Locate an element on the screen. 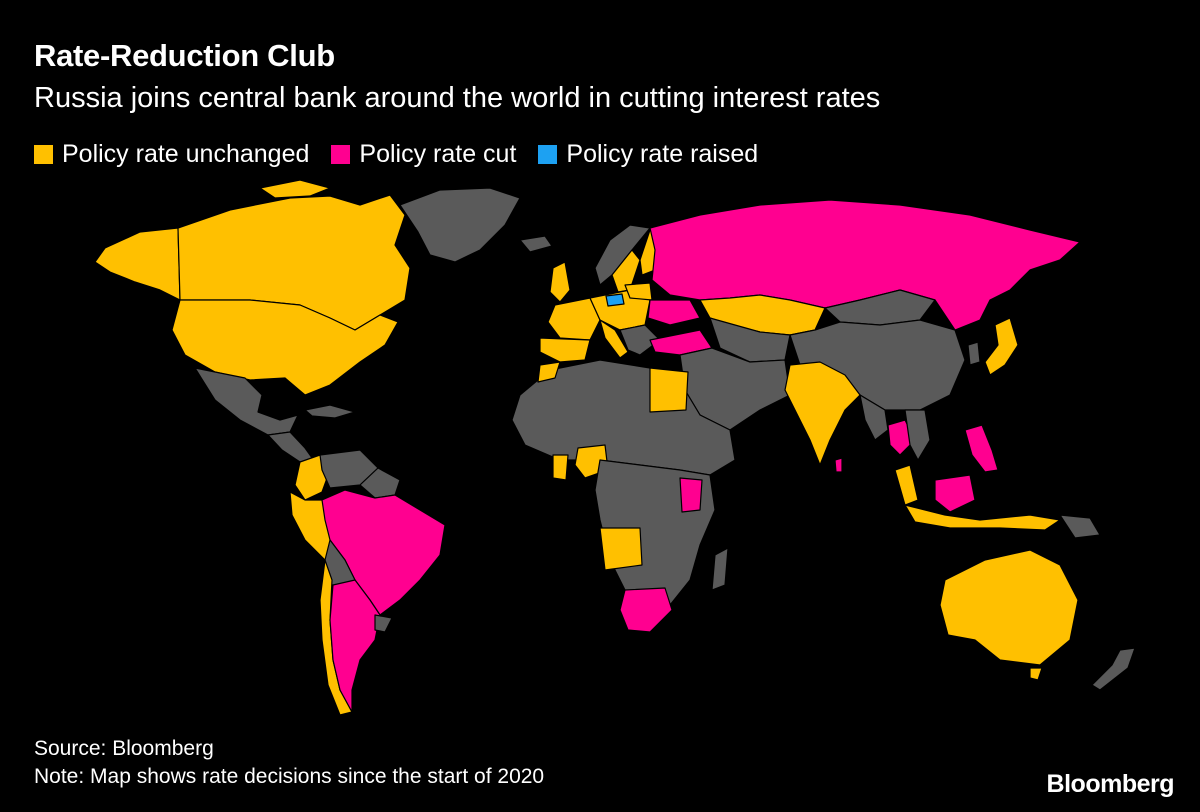 The image size is (1200, 812). region-ukraine is located at coordinates (674, 312).